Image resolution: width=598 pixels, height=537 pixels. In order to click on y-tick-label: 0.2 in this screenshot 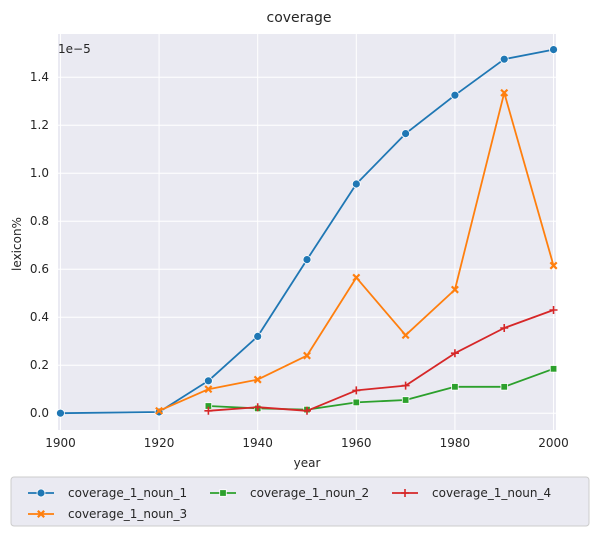, I will do `click(39, 365)`.